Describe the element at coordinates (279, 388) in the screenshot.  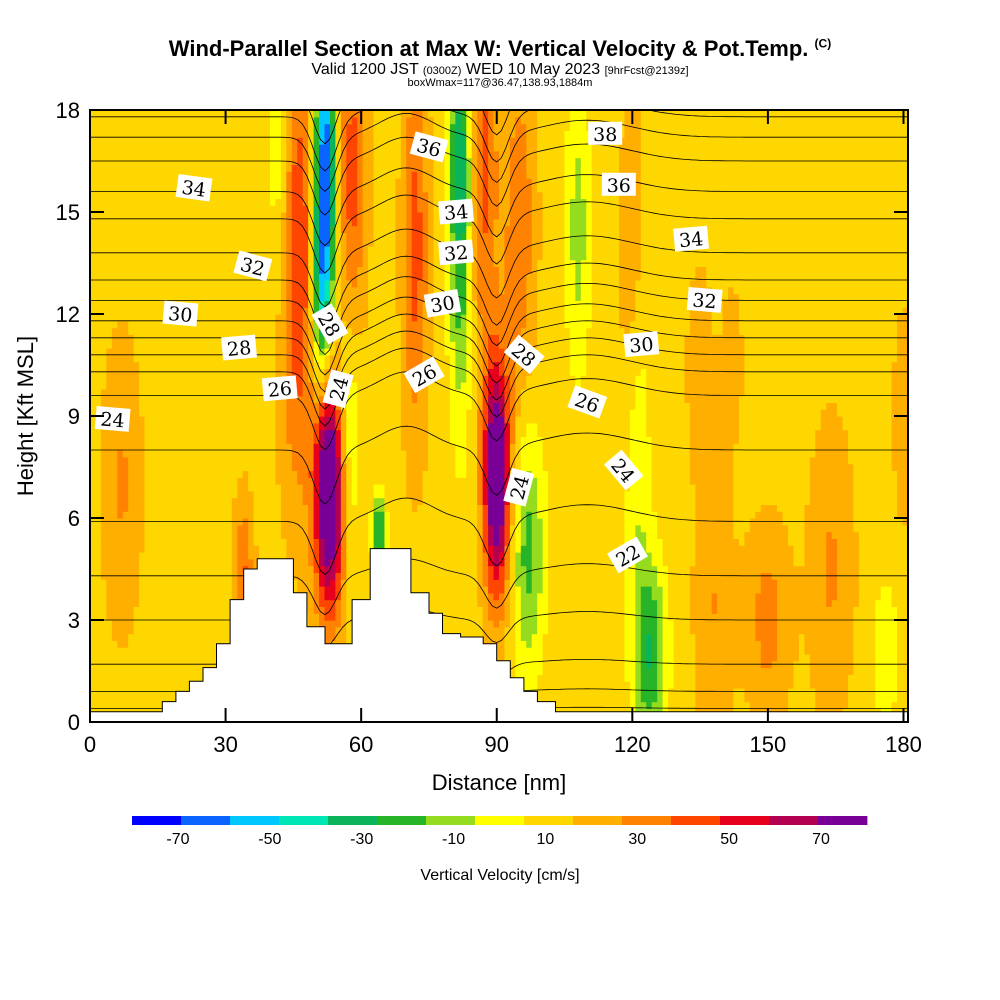
I see `contour-label-box` at that location.